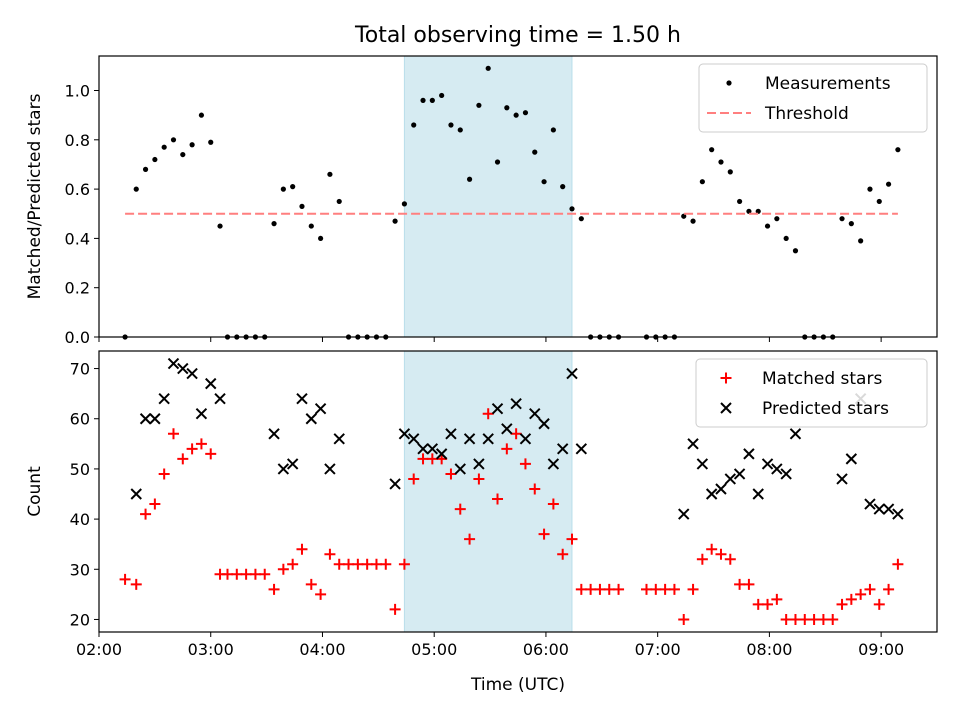 The width and height of the screenshot is (960, 720). What do you see at coordinates (658, 649) in the screenshot?
I see `x-tick-label: 07:00` at bounding box center [658, 649].